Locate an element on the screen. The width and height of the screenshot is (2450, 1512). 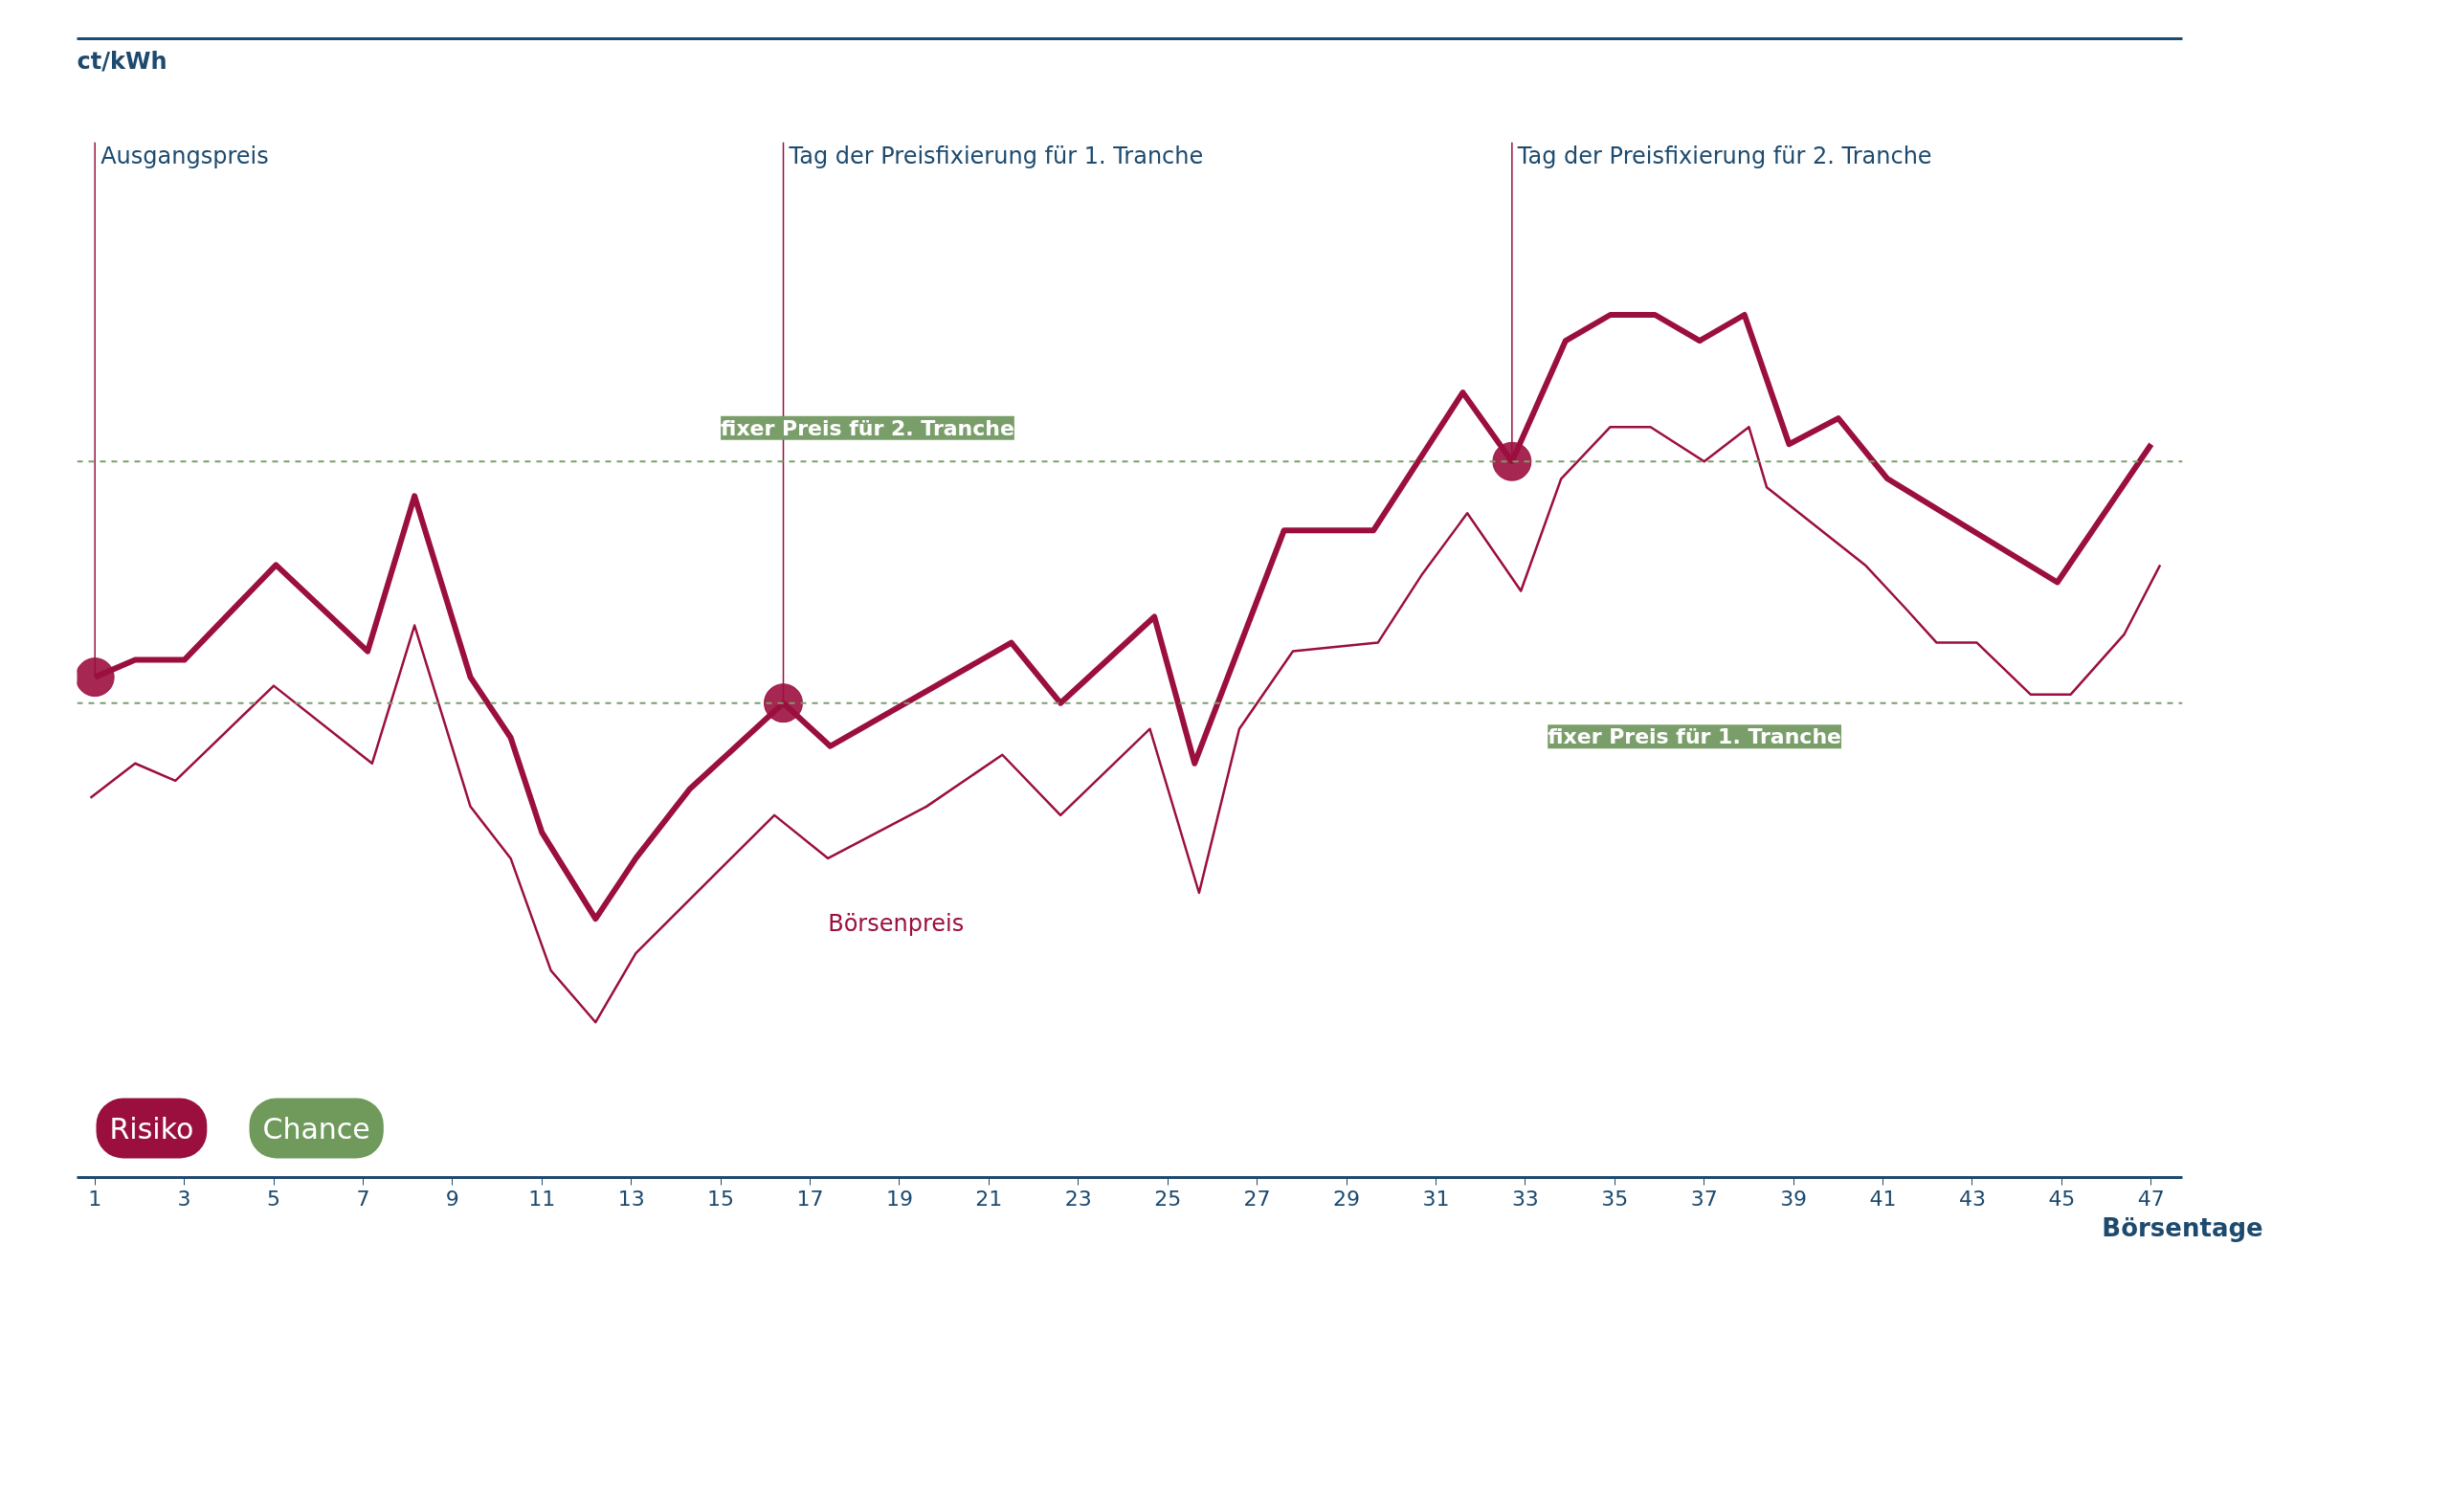
annotation: Chance is located at coordinates (316, 1128).